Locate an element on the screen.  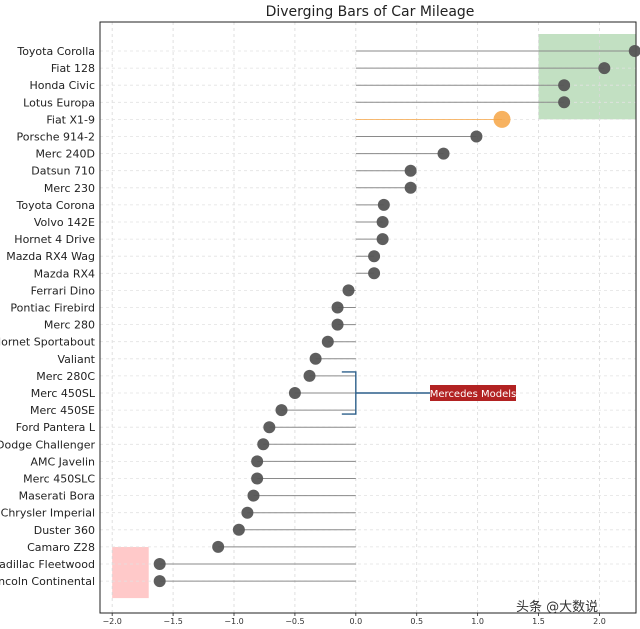
y-label-14: Ferrari Dino is located at coordinates (63, 290).